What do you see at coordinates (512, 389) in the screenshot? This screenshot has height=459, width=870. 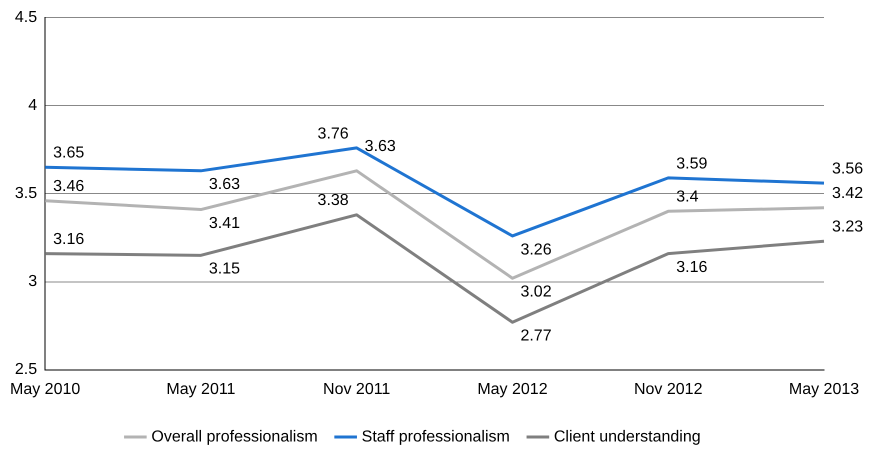 I see `x-tick-label: May 2012` at bounding box center [512, 389].